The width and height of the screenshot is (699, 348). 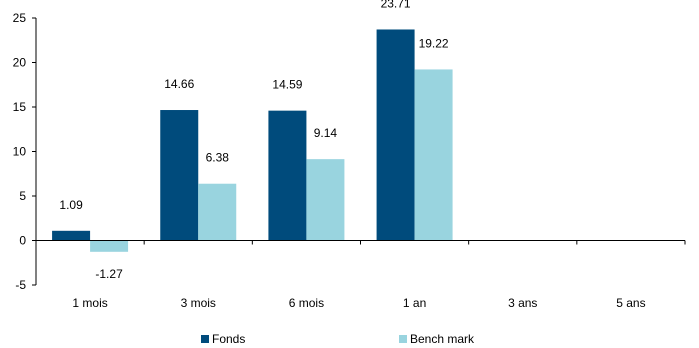 What do you see at coordinates (109, 274) in the screenshot?
I see `data-label: -1.27` at bounding box center [109, 274].